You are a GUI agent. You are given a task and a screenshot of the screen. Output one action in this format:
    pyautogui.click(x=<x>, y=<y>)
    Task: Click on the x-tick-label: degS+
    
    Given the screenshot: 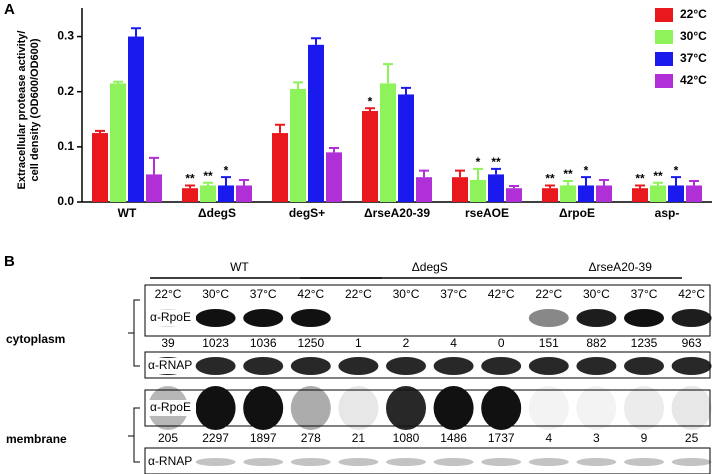 What is the action you would take?
    pyautogui.click(x=307, y=213)
    